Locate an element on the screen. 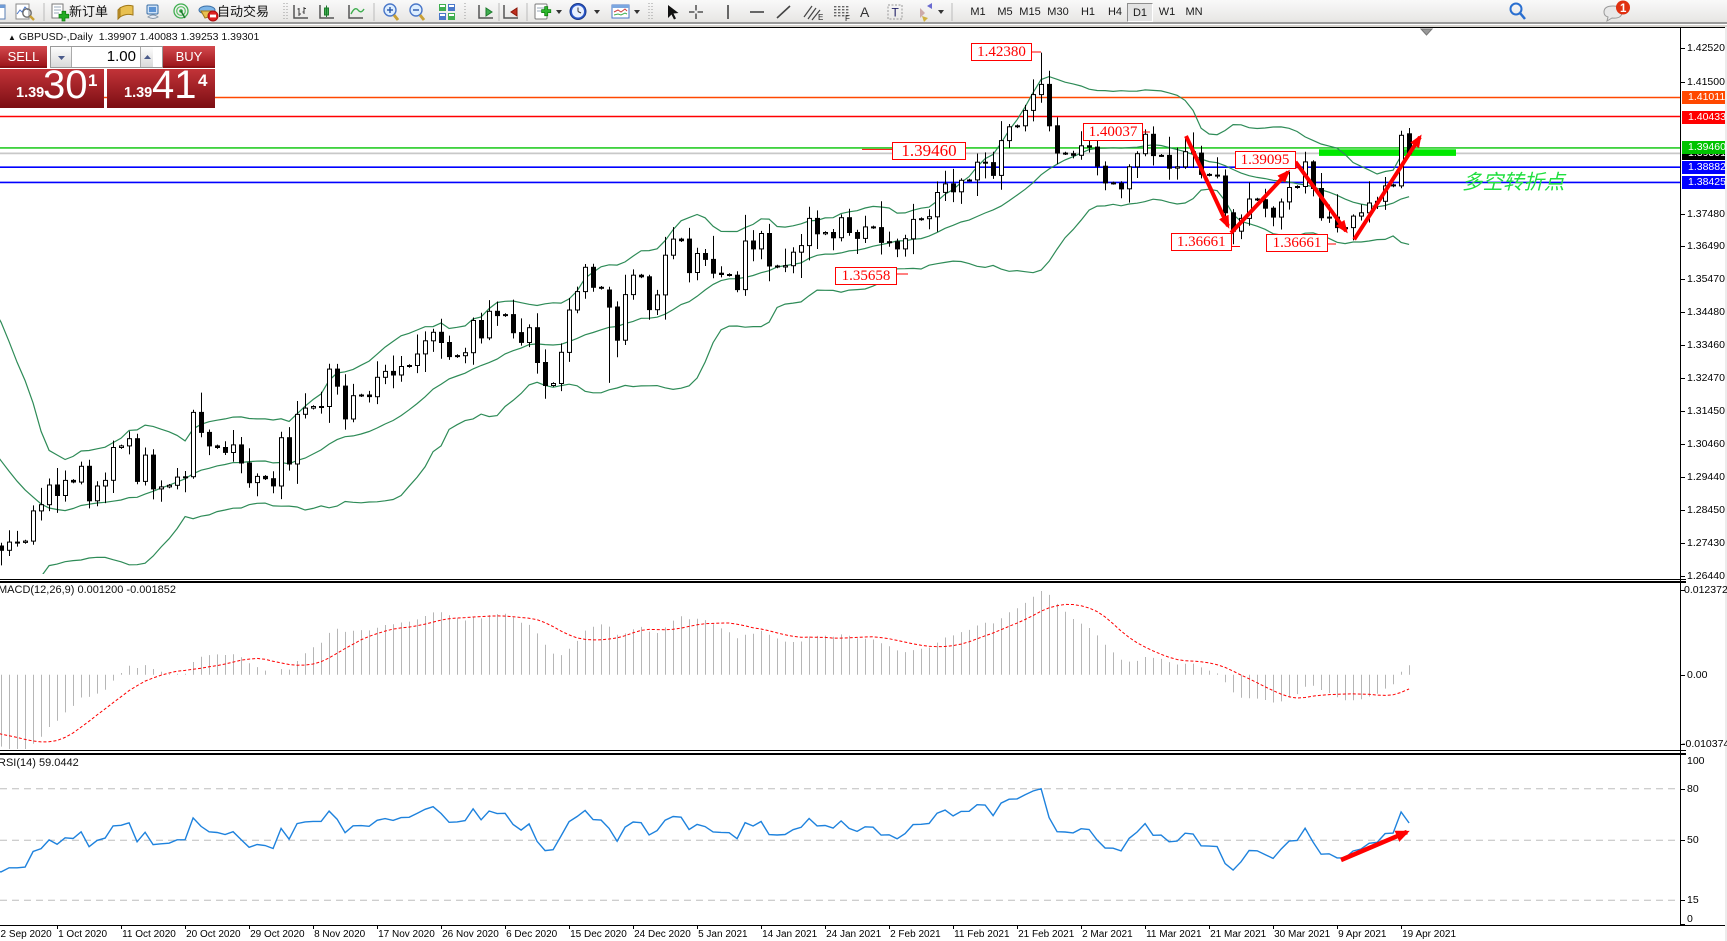 The image size is (1727, 941). svg-text: 1 is located at coordinates (1623, 9).